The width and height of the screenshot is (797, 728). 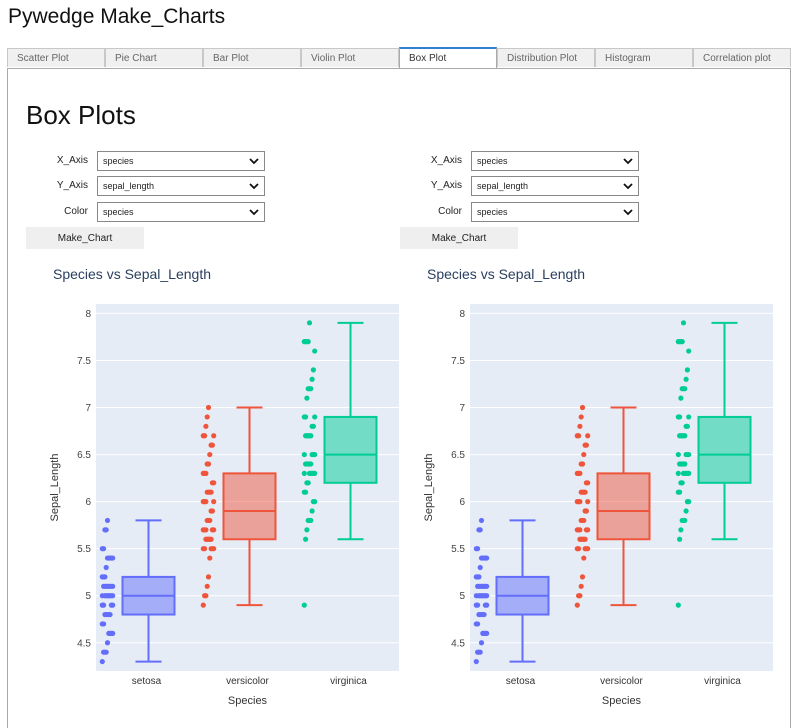 What do you see at coordinates (448, 57) in the screenshot?
I see `tab-box-plot: Box Plot` at bounding box center [448, 57].